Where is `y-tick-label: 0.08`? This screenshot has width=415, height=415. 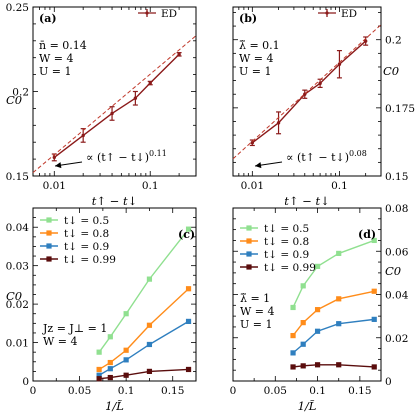 y-tick-label: 0.08 is located at coordinates (396, 209).